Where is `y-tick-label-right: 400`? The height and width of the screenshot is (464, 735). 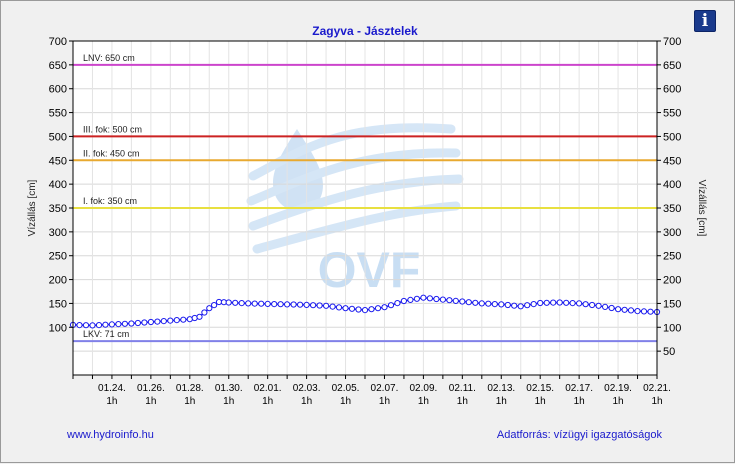
y-tick-label-right: 400 is located at coordinates (672, 185).